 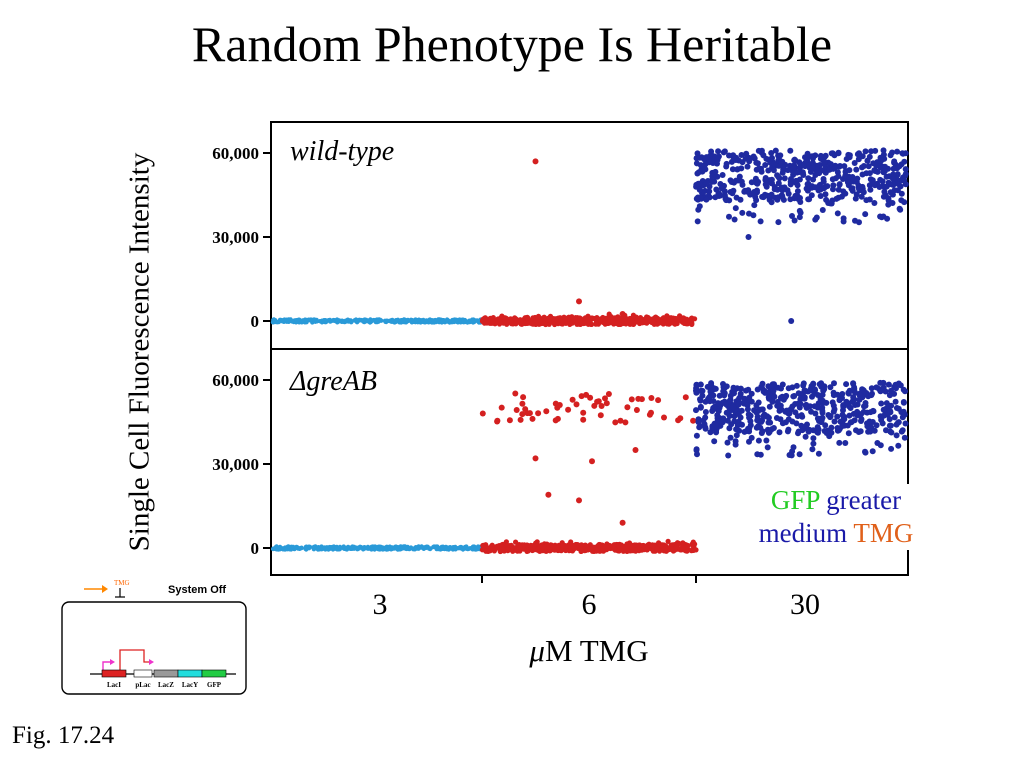 I want to click on panel-top-label-bg, so click(x=357, y=150).